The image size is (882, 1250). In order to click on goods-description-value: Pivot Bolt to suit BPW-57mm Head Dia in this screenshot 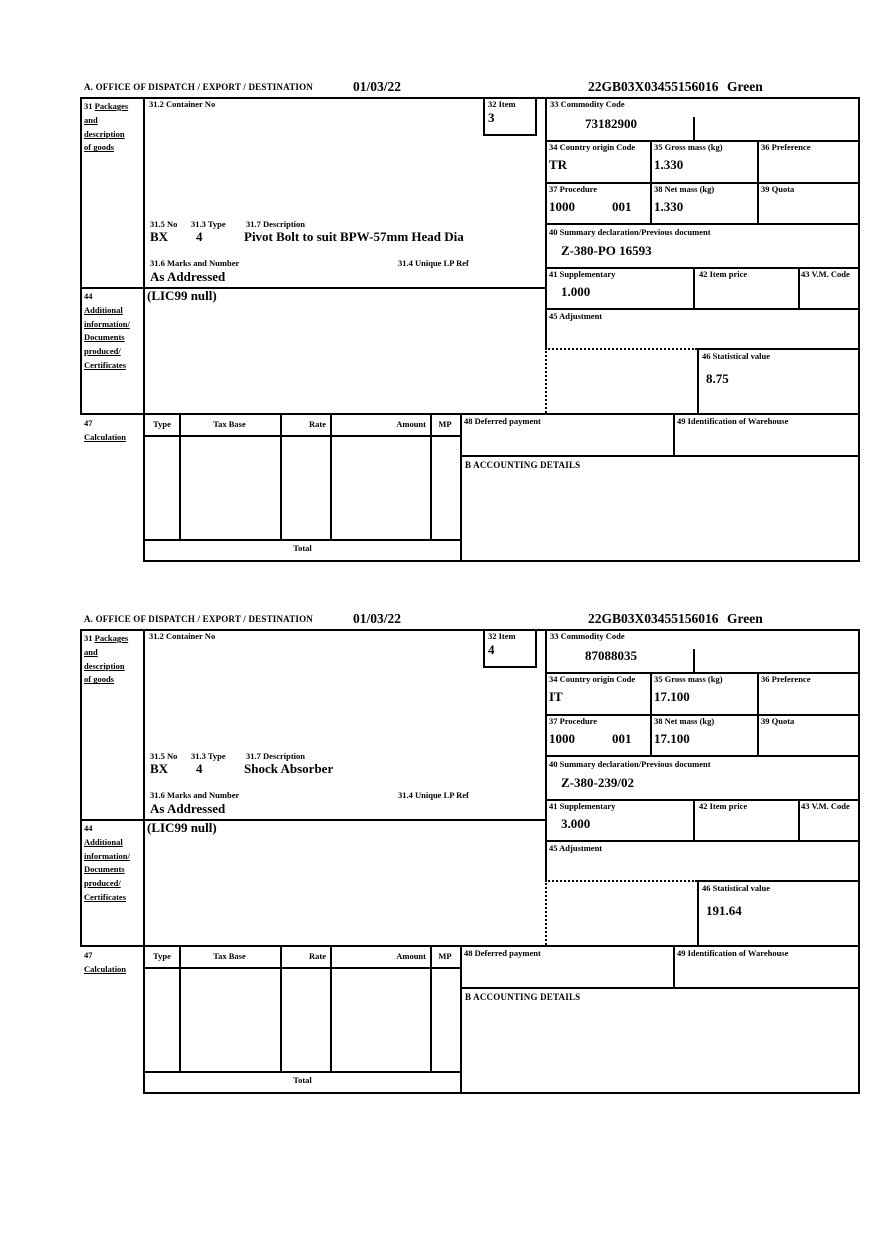, I will do `click(354, 236)`.